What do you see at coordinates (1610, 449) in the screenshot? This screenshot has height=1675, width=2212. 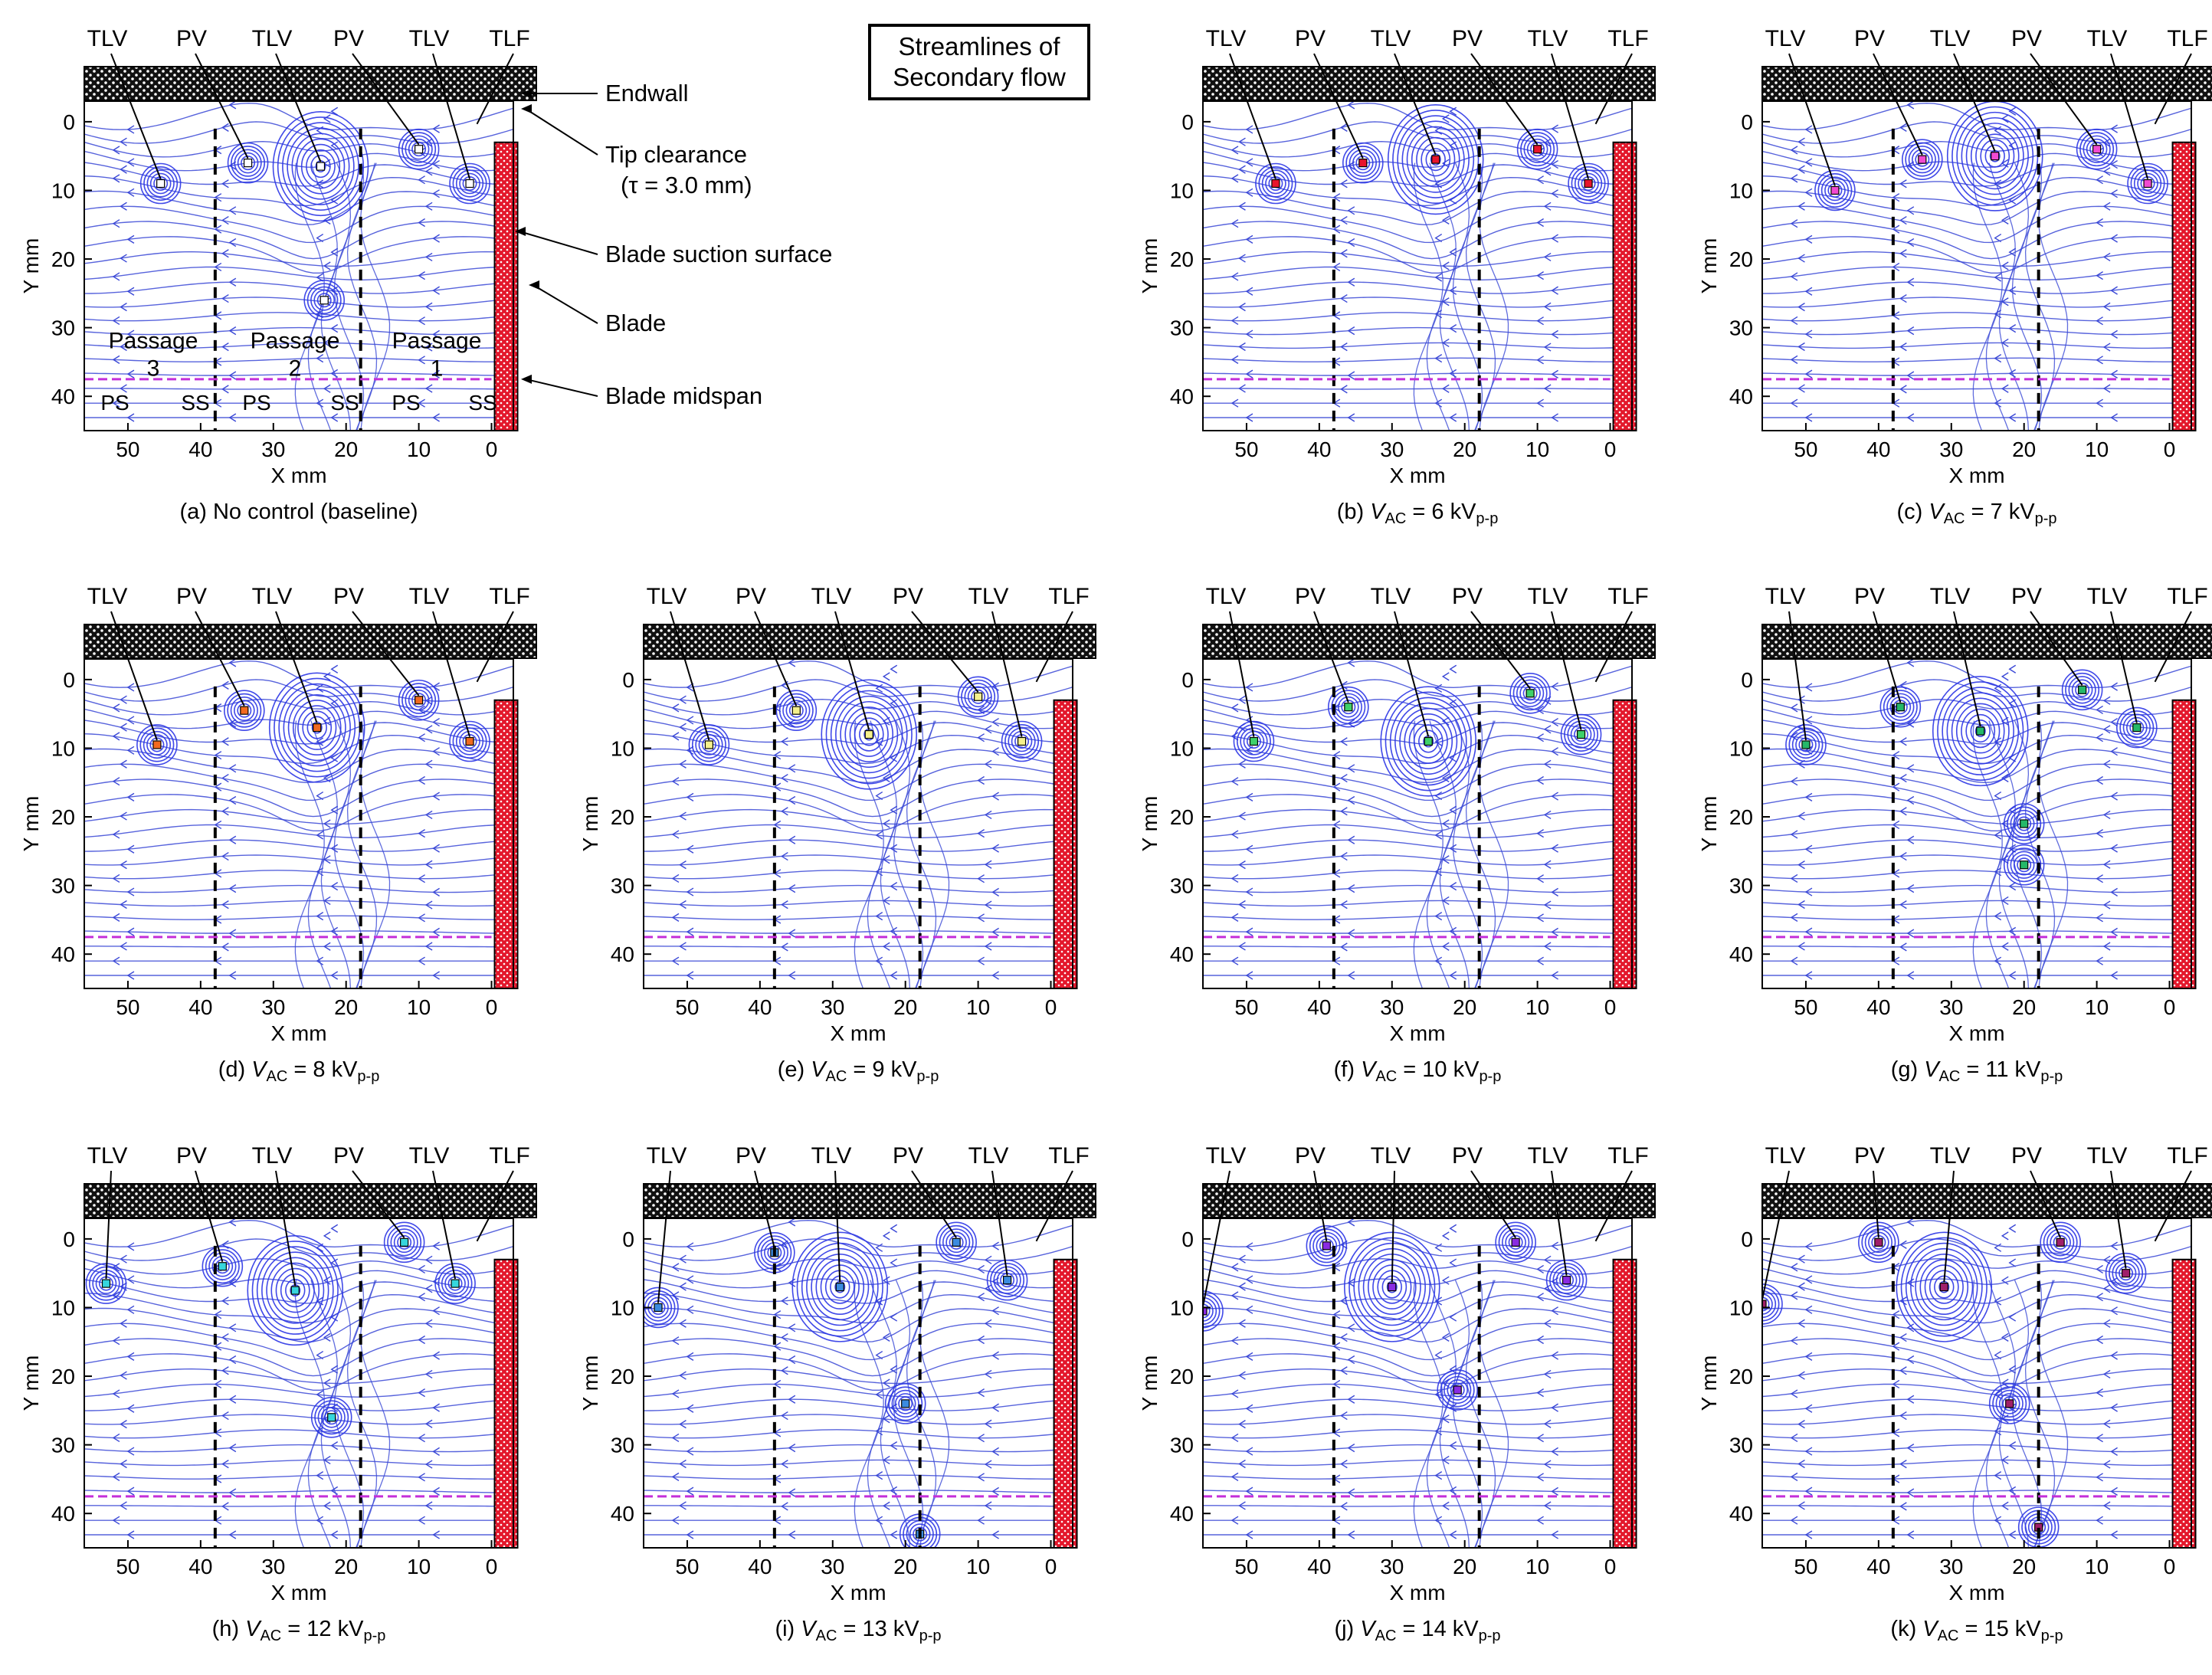 I see `x-tick-label: 0` at bounding box center [1610, 449].